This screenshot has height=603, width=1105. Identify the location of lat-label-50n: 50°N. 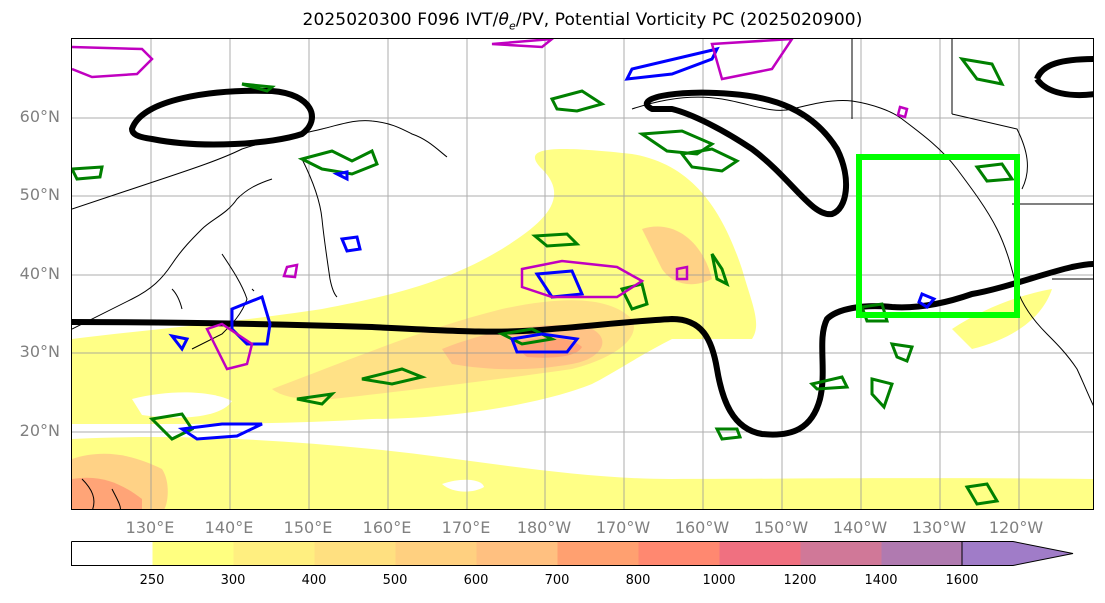
(39, 194).